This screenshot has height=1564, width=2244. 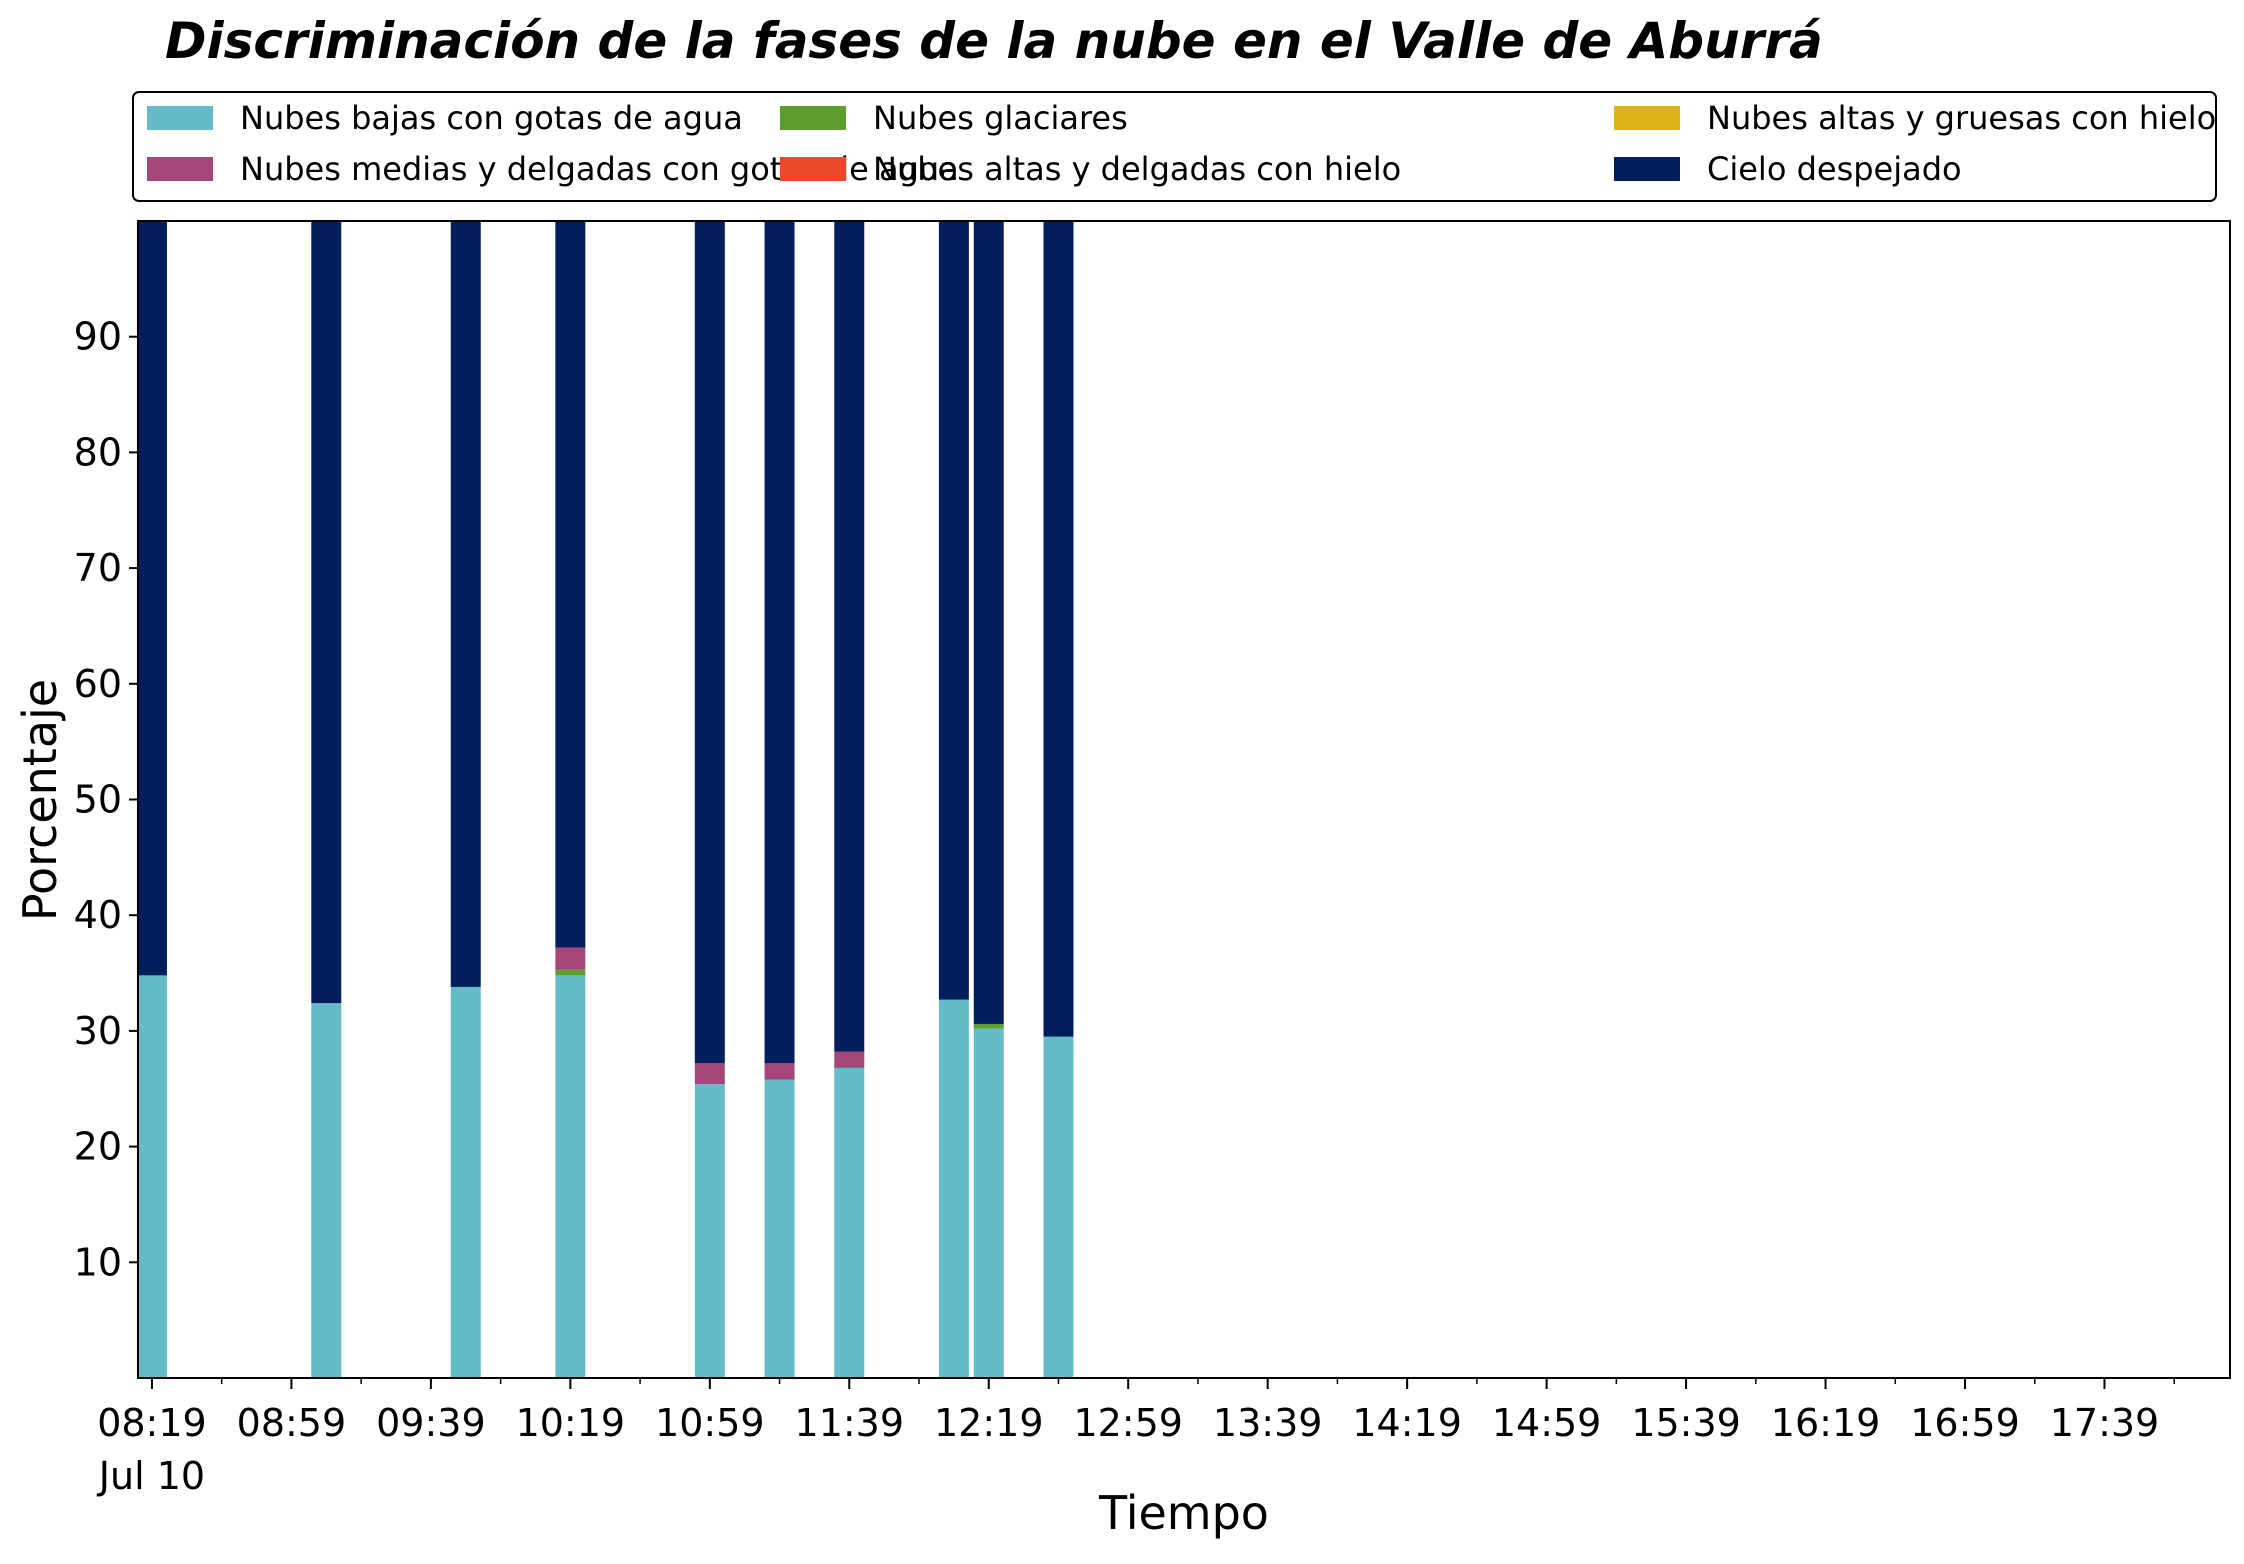 What do you see at coordinates (710, 1423) in the screenshot?
I see `x-tick-label: 10:59` at bounding box center [710, 1423].